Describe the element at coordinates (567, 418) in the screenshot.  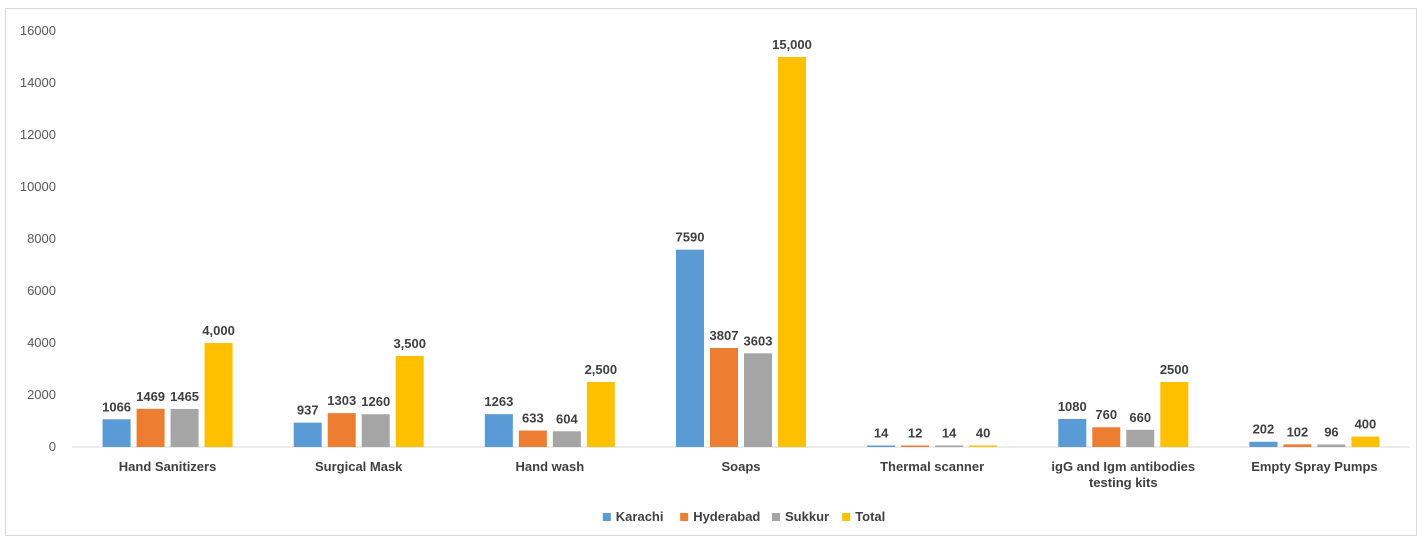
I see `data-label: 604` at that location.